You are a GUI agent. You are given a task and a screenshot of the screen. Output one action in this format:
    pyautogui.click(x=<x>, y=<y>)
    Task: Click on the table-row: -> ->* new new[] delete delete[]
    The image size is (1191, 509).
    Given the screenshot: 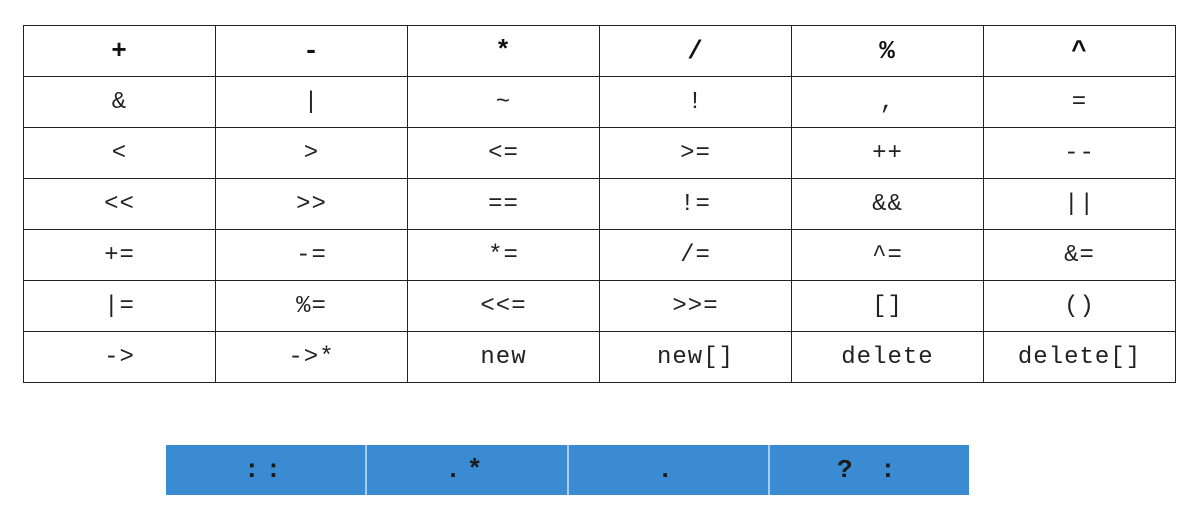 What is the action you would take?
    pyautogui.click(x=599, y=357)
    